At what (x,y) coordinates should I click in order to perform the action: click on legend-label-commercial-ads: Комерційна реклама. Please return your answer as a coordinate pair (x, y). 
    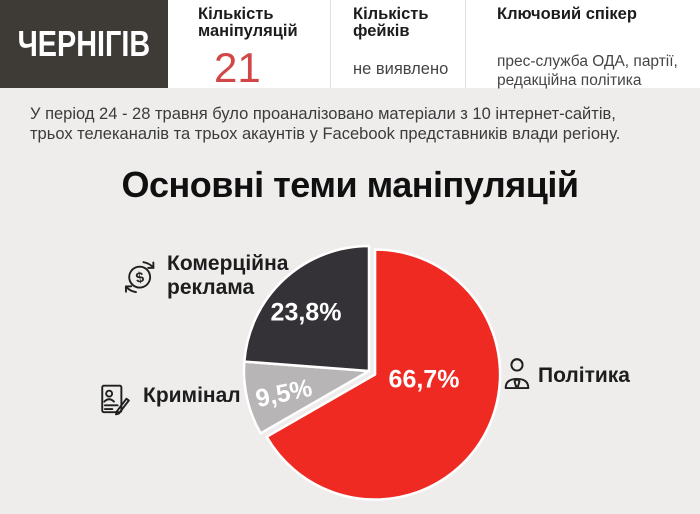
    Looking at the image, I should click on (228, 275).